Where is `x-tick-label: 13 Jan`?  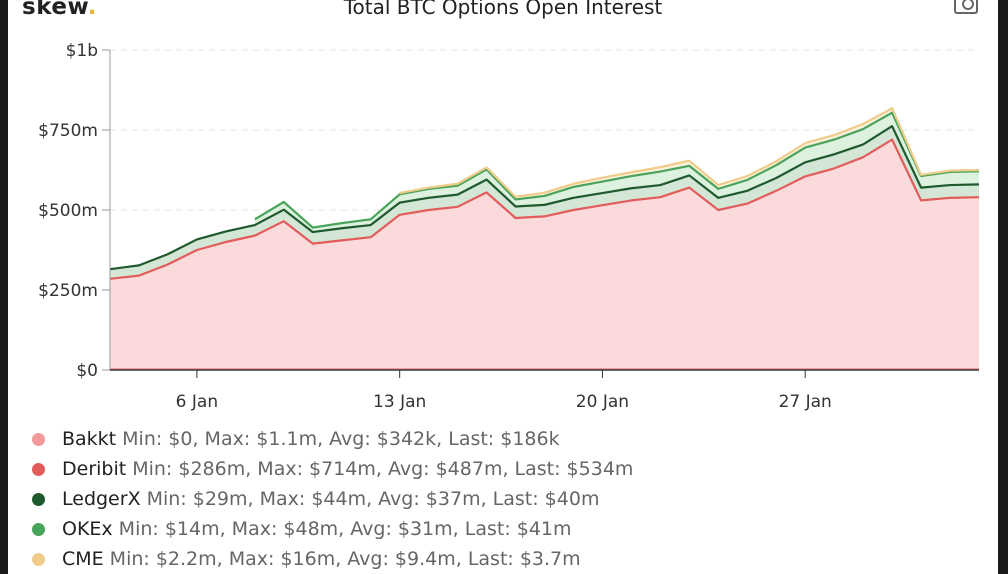
x-tick-label: 13 Jan is located at coordinates (399, 402).